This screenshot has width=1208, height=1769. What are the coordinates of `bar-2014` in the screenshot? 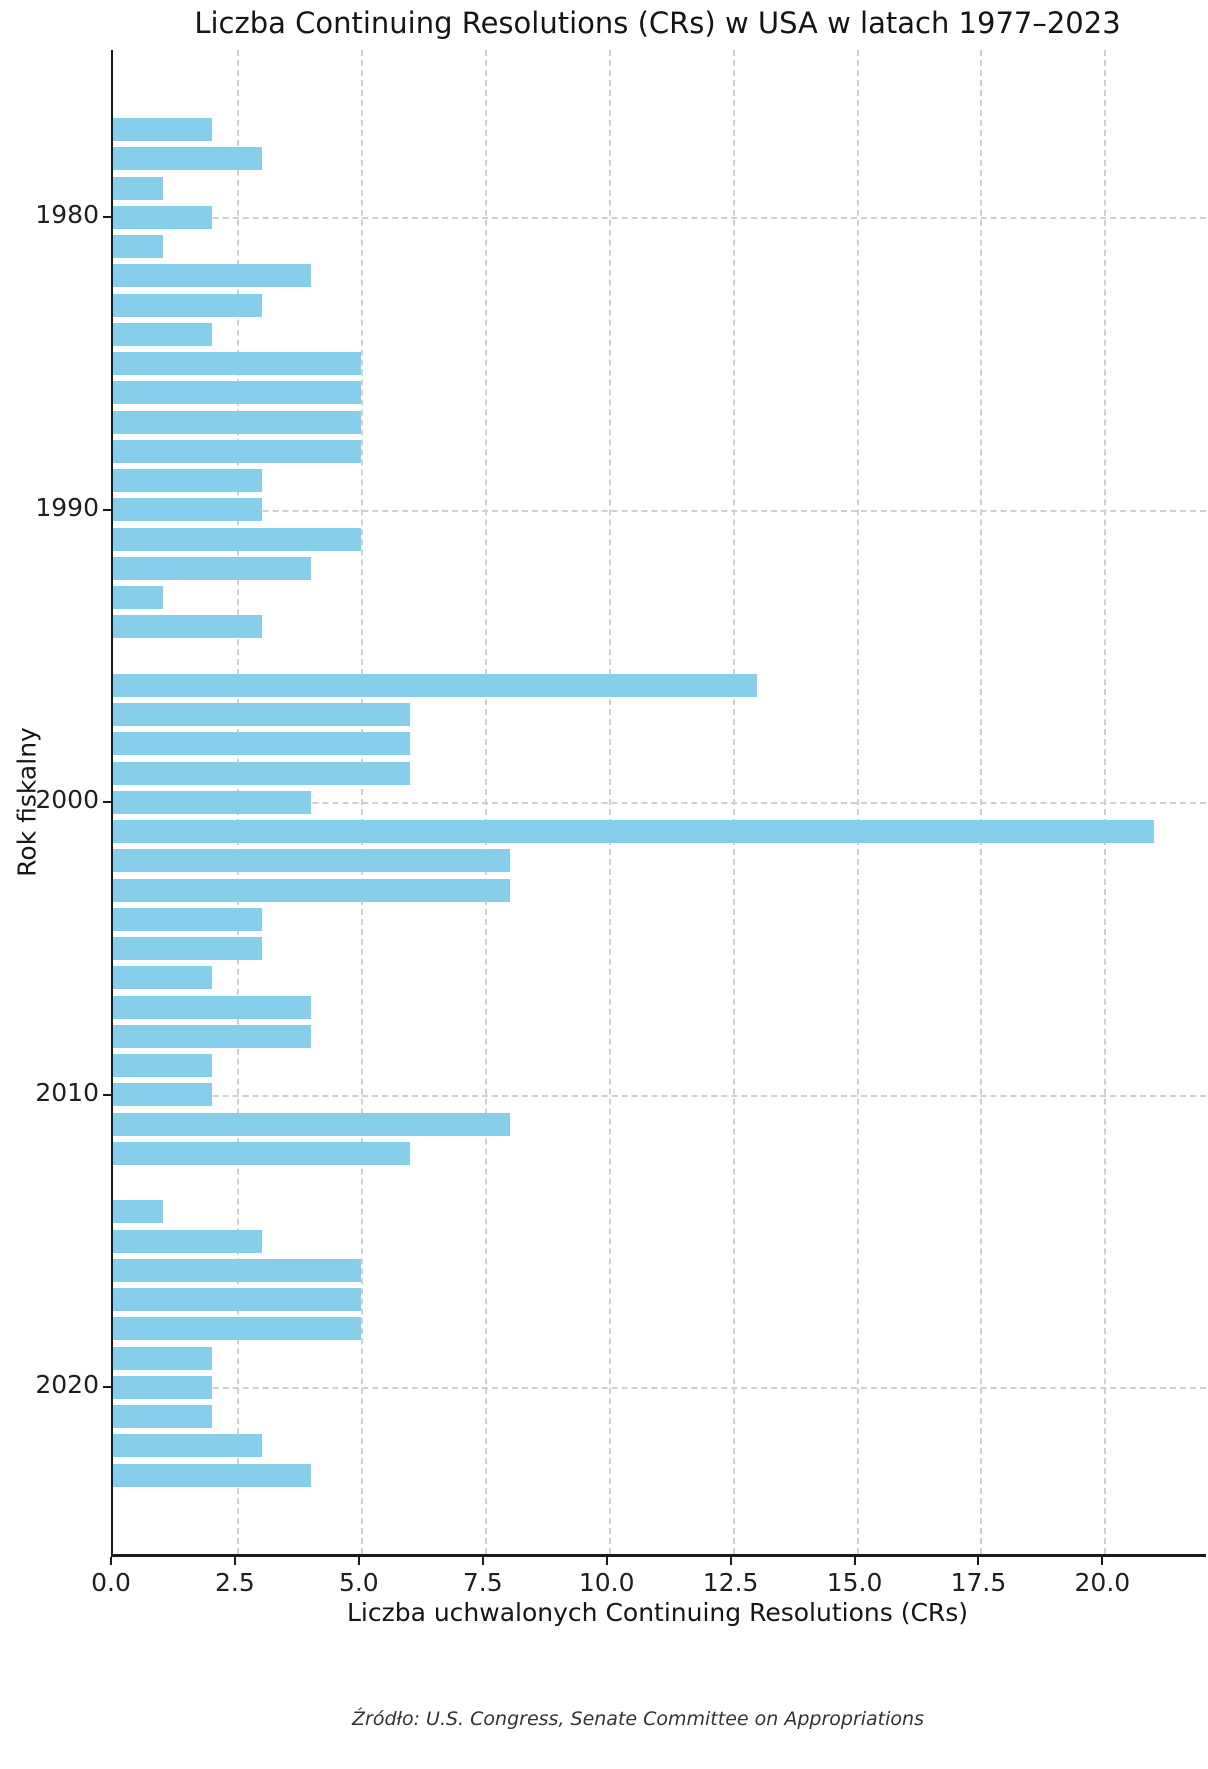 It's located at (138, 1212).